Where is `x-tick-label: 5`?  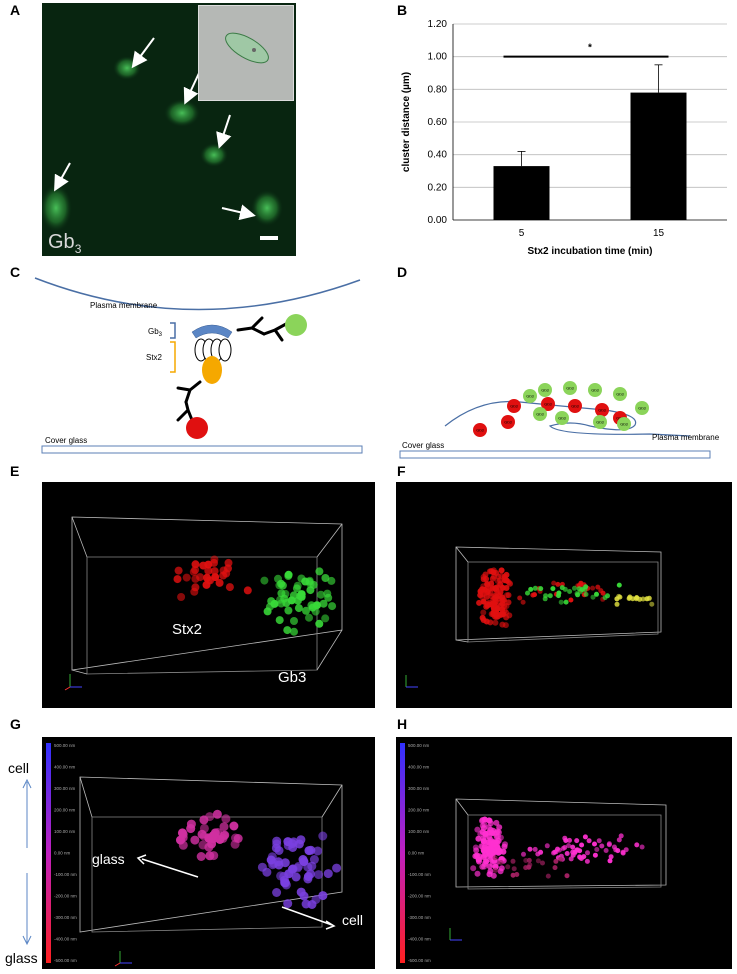
x-tick-label: 5 is located at coordinates (522, 233).